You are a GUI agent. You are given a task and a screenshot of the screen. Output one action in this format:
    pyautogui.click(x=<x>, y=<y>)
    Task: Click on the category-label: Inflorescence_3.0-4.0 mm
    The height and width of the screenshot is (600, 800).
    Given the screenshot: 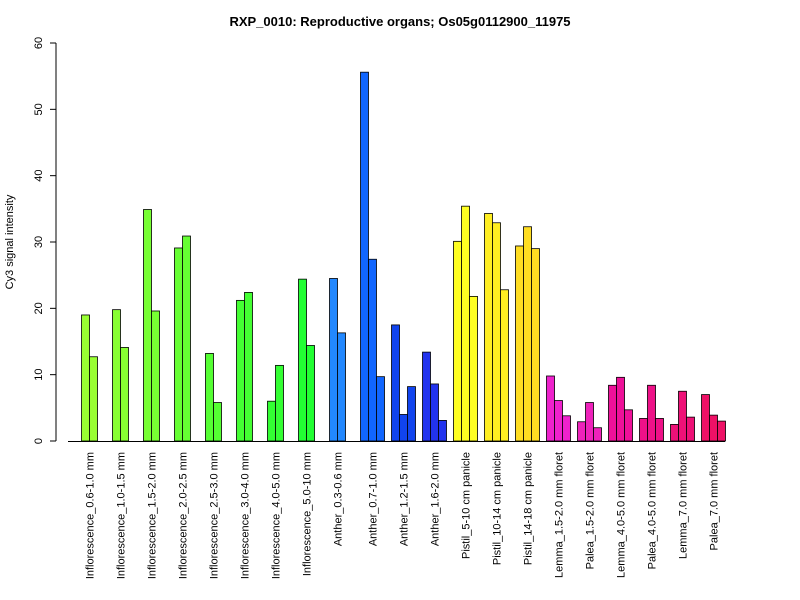 What is the action you would take?
    pyautogui.click(x=246, y=515)
    